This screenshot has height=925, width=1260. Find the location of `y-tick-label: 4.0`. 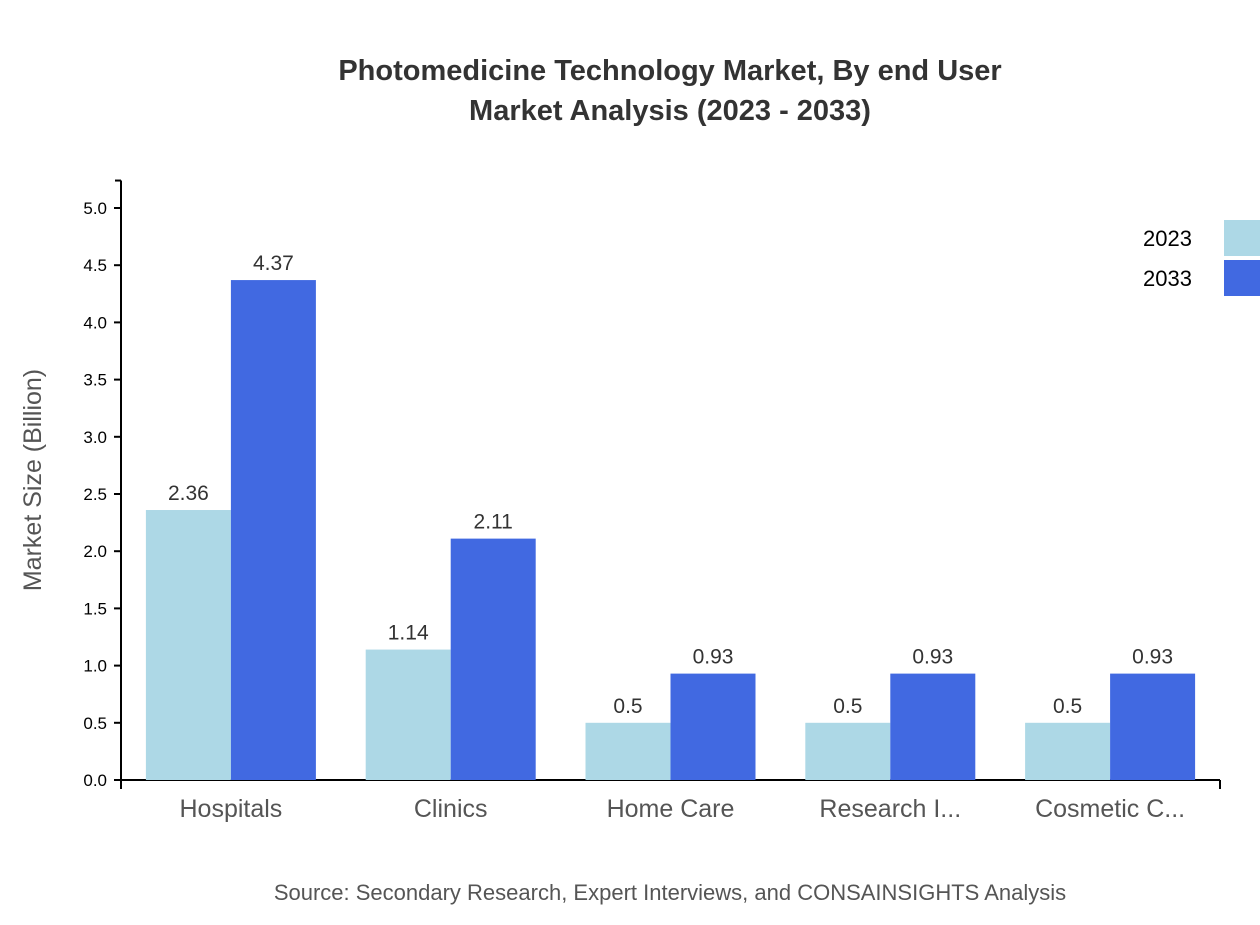

y-tick-label: 4.0 is located at coordinates (95, 322).